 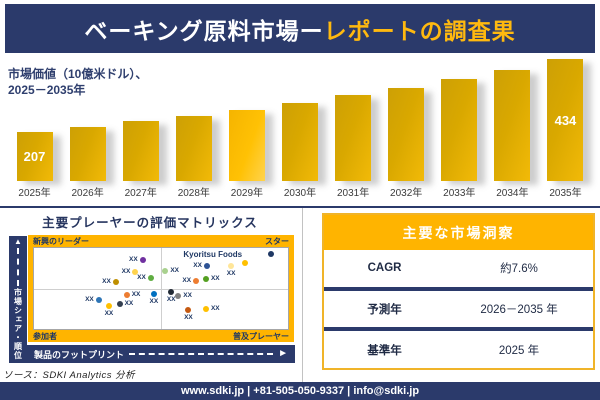 I want to click on bar-value-label: 207, so click(x=34, y=156).